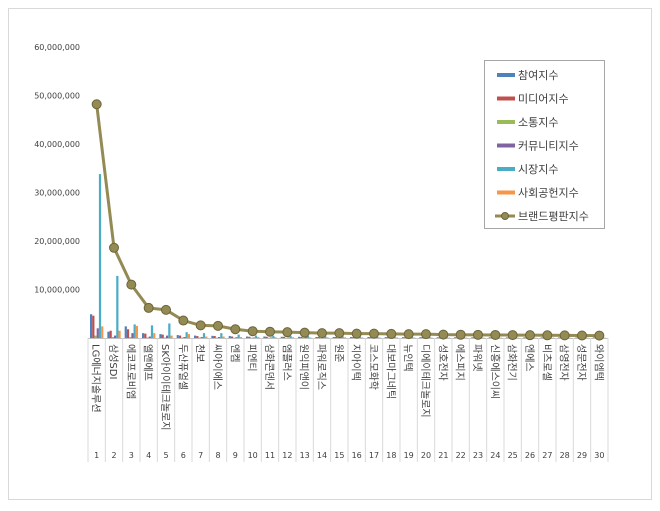  What do you see at coordinates (321, 367) in the screenshot?
I see `x-tick-label: 파워로직스` at bounding box center [321, 367].